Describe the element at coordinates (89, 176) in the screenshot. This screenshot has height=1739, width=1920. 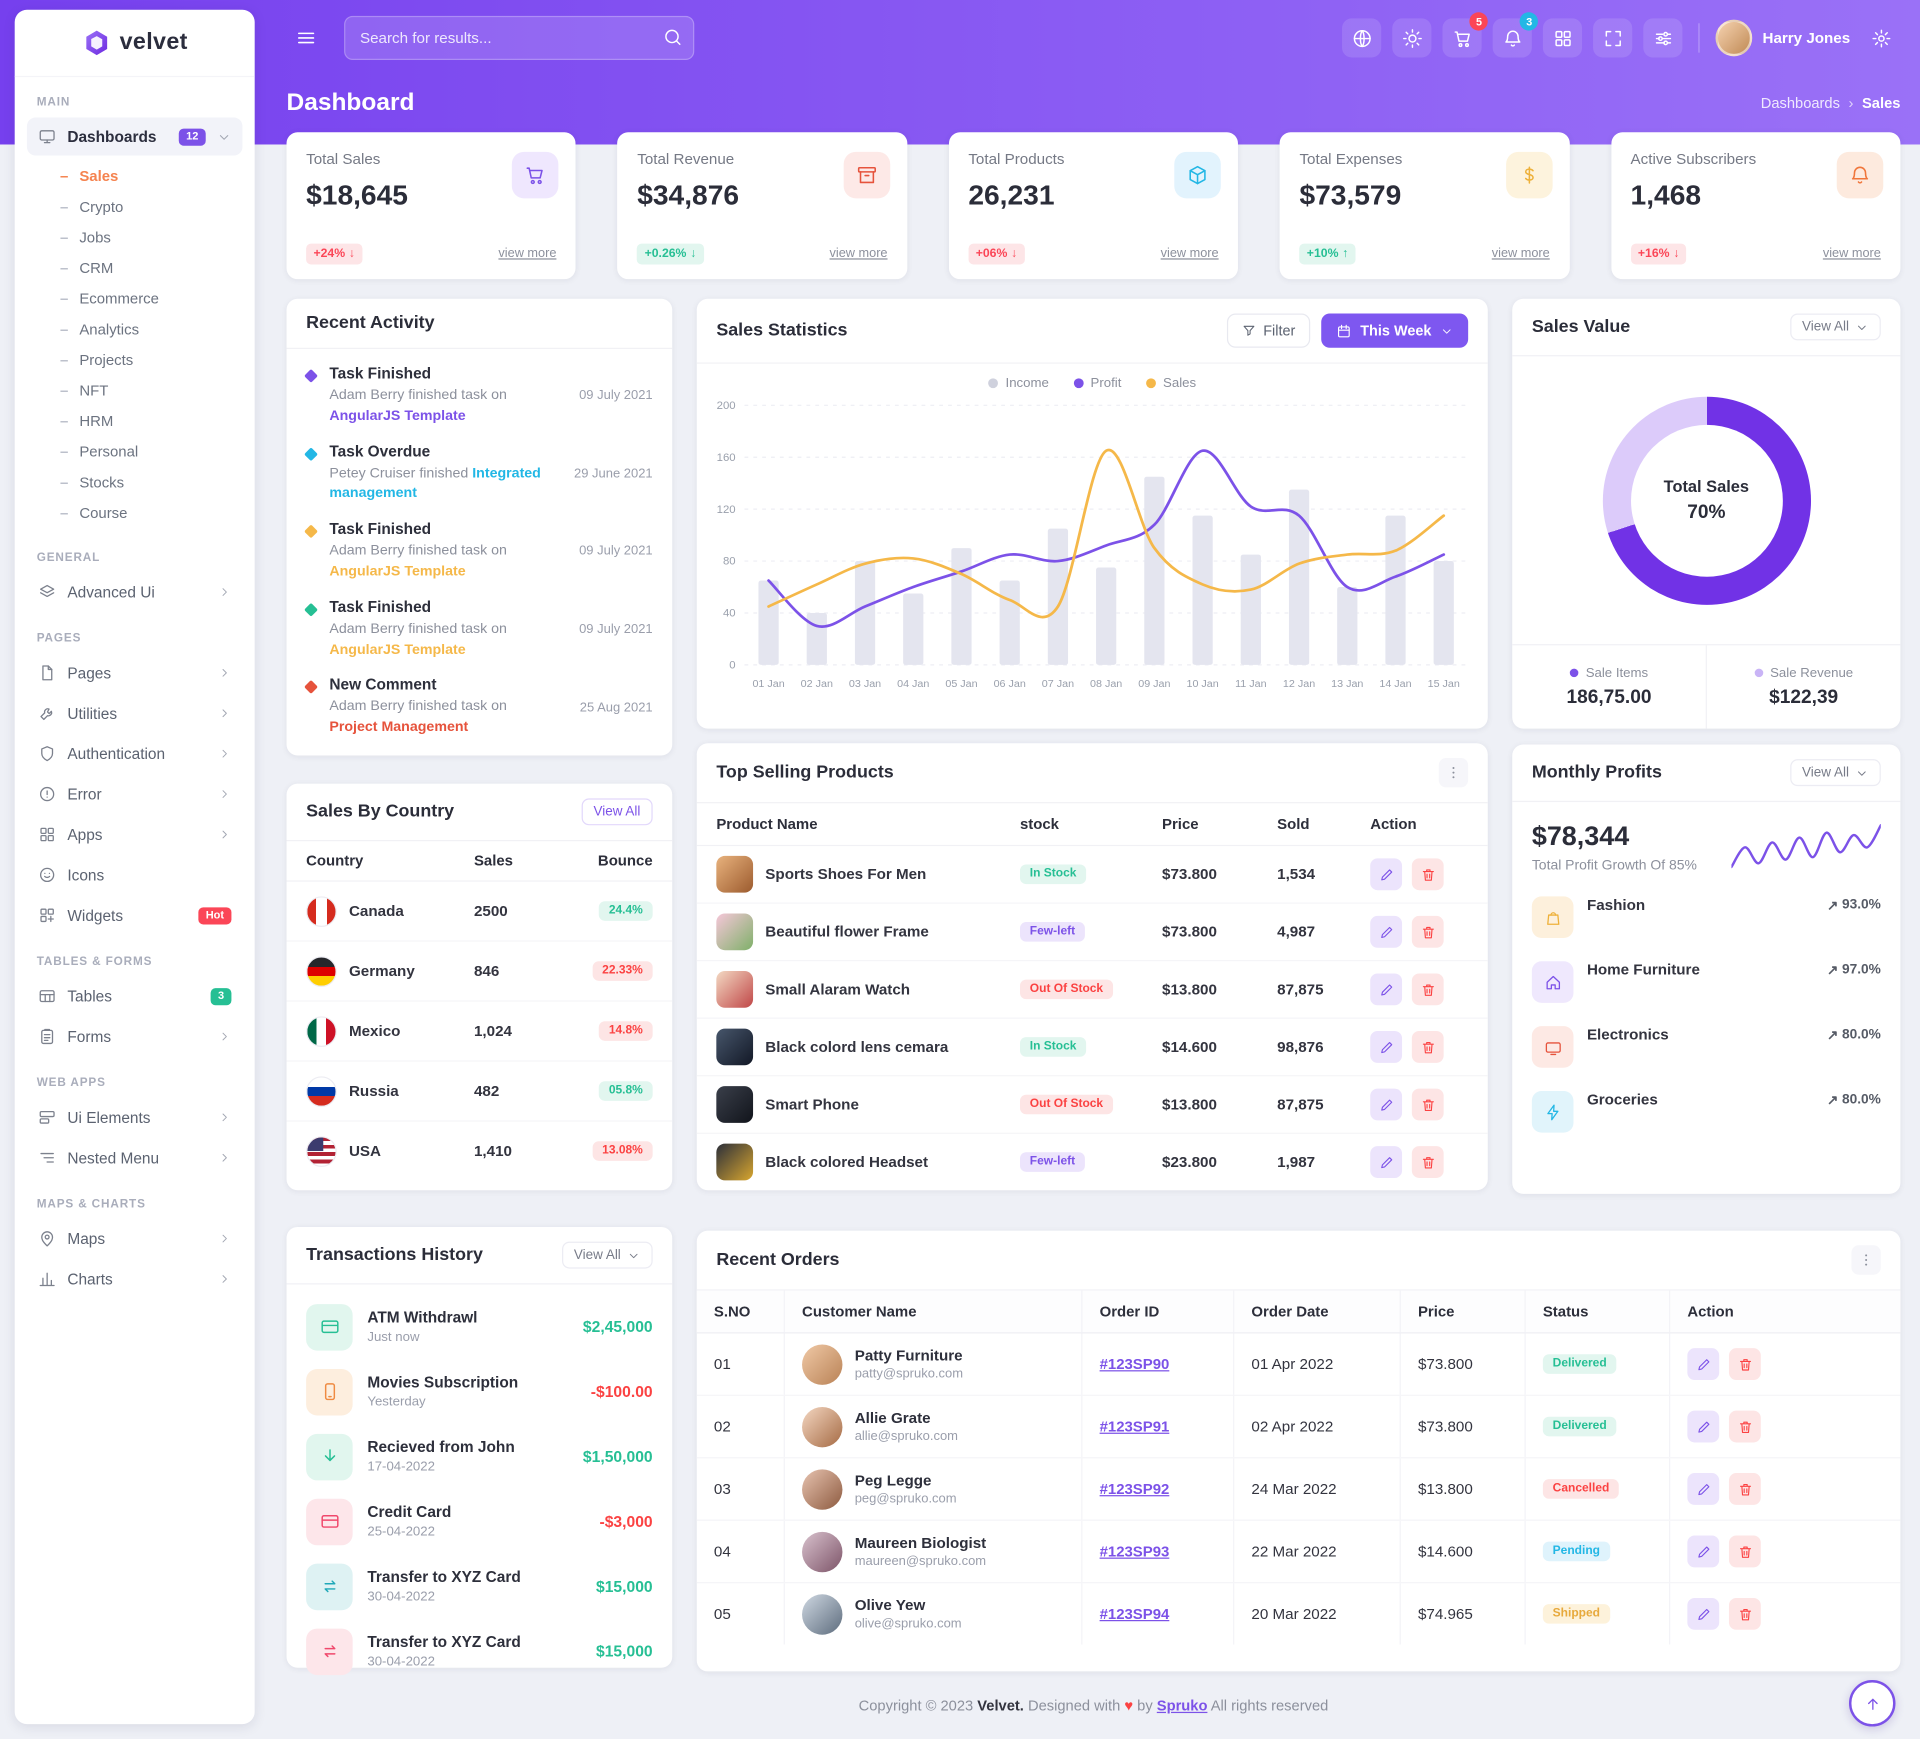
I see `sidebar-subitem-sales: – Sales` at that location.